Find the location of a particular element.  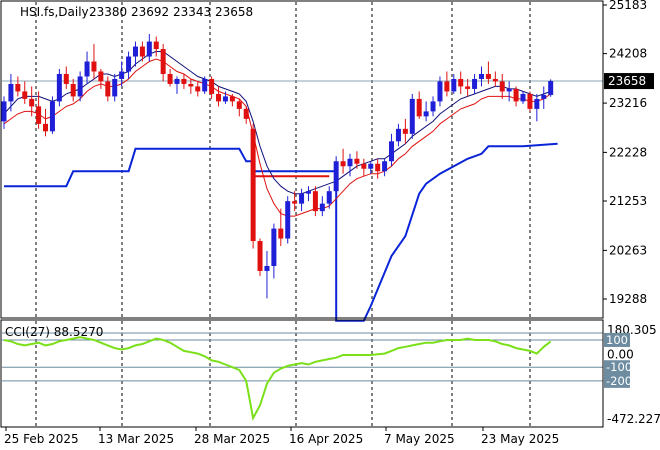

cci-tick-label: -472.227 is located at coordinates (633, 419).